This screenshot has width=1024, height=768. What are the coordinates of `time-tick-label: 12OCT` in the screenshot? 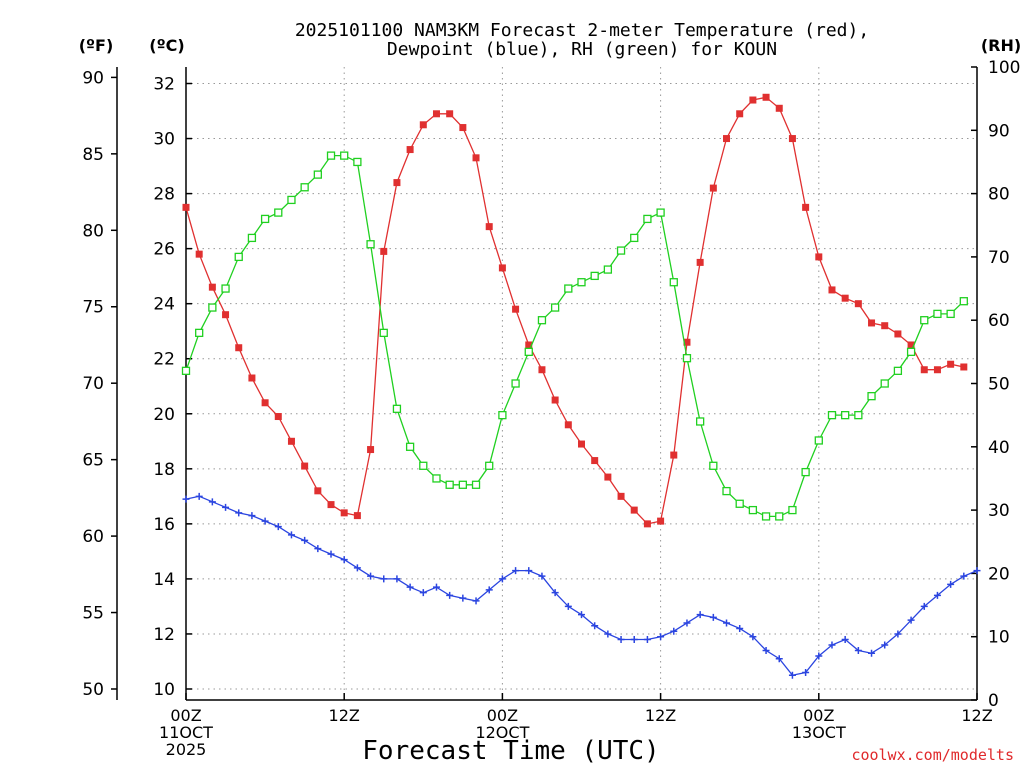 It's located at (502, 732).